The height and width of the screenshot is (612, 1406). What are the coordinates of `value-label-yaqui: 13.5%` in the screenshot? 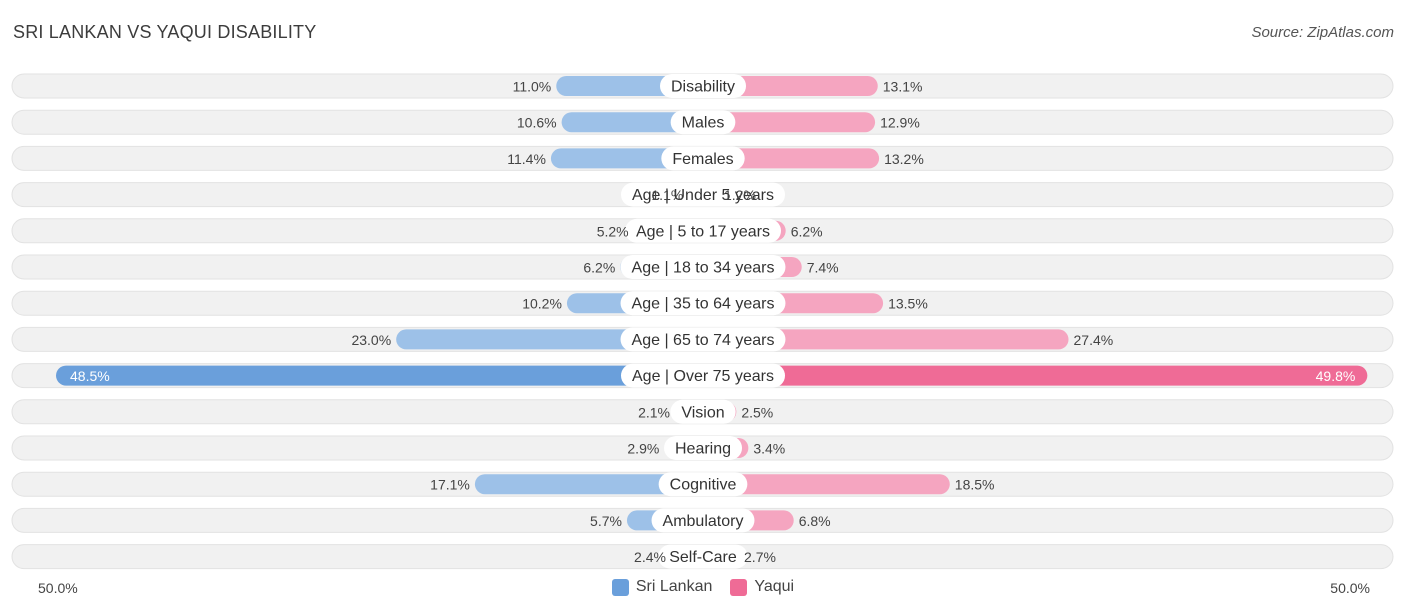 It's located at (908, 304).